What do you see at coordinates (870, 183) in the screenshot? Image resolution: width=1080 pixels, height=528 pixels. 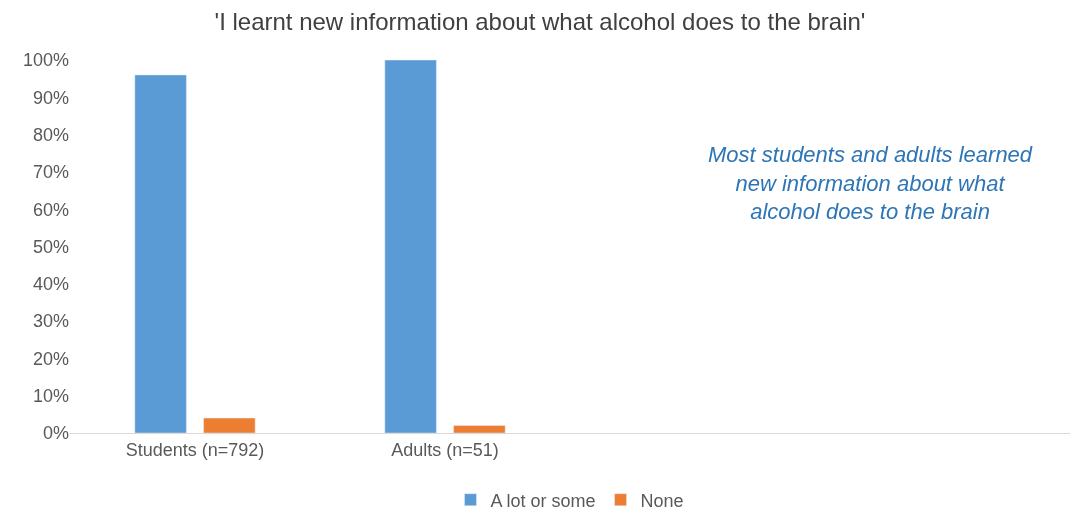 I see `annotation: Most students and adults learned new information about what alcohol does to the brain` at bounding box center [870, 183].